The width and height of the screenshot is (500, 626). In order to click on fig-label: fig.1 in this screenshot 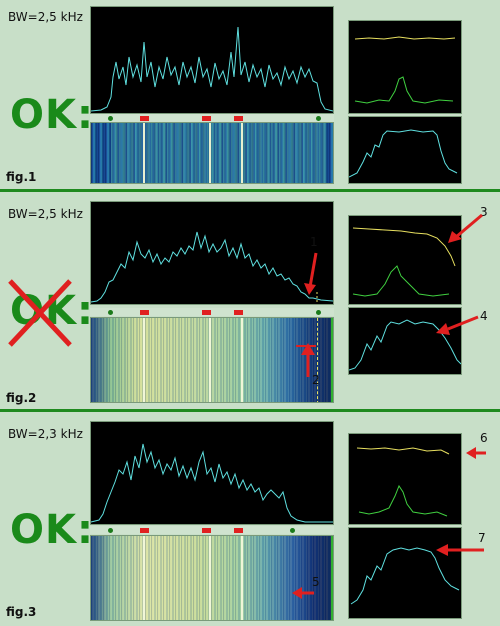, I will do `click(21, 177)`.